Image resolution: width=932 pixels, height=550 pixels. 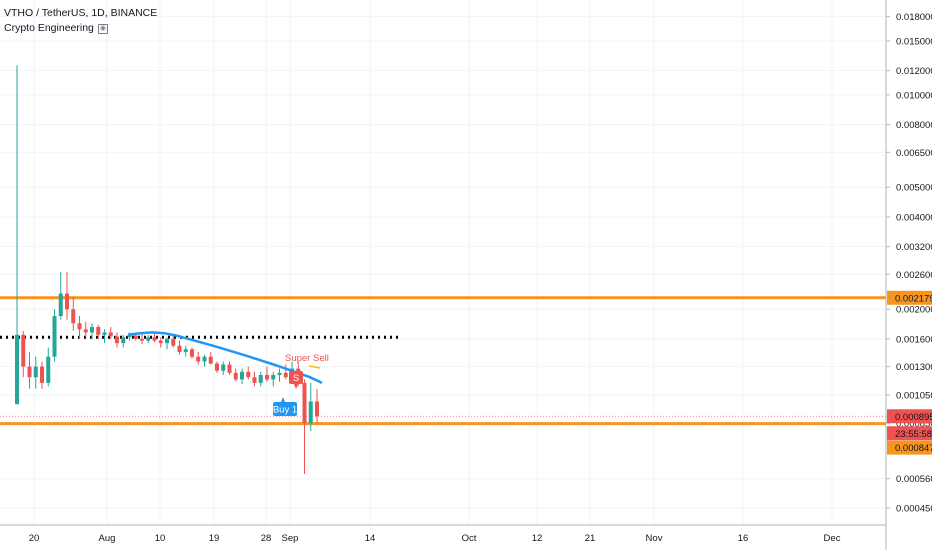 What do you see at coordinates (913, 417) in the screenshot?
I see `last-price-tag-label: 0.000895` at bounding box center [913, 417].